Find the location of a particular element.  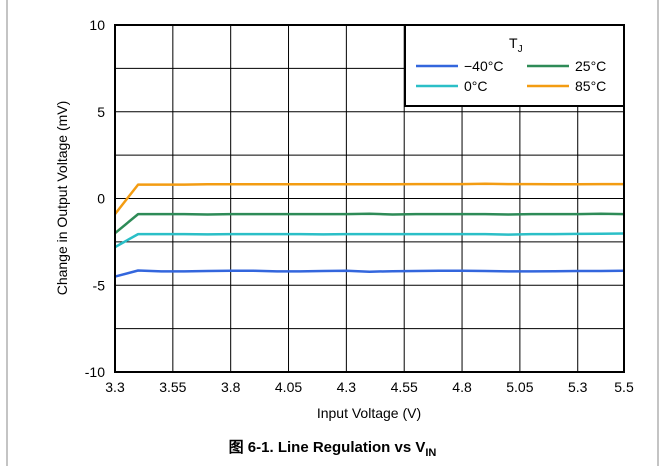

legend: TJ −40°C 25°C 0°C 85°C is located at coordinates (514, 65).